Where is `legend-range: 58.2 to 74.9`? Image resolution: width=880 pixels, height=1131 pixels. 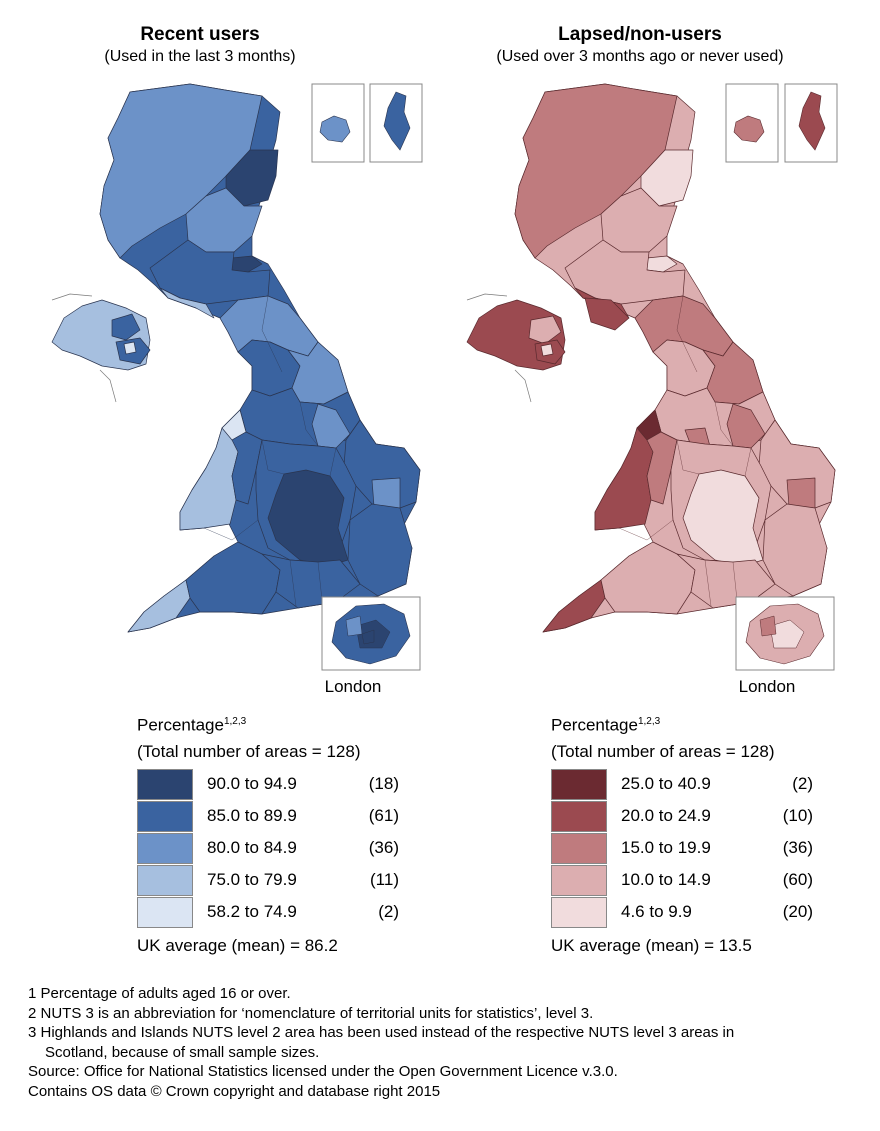
legend-range: 58.2 to 74.9 is located at coordinates (252, 911).